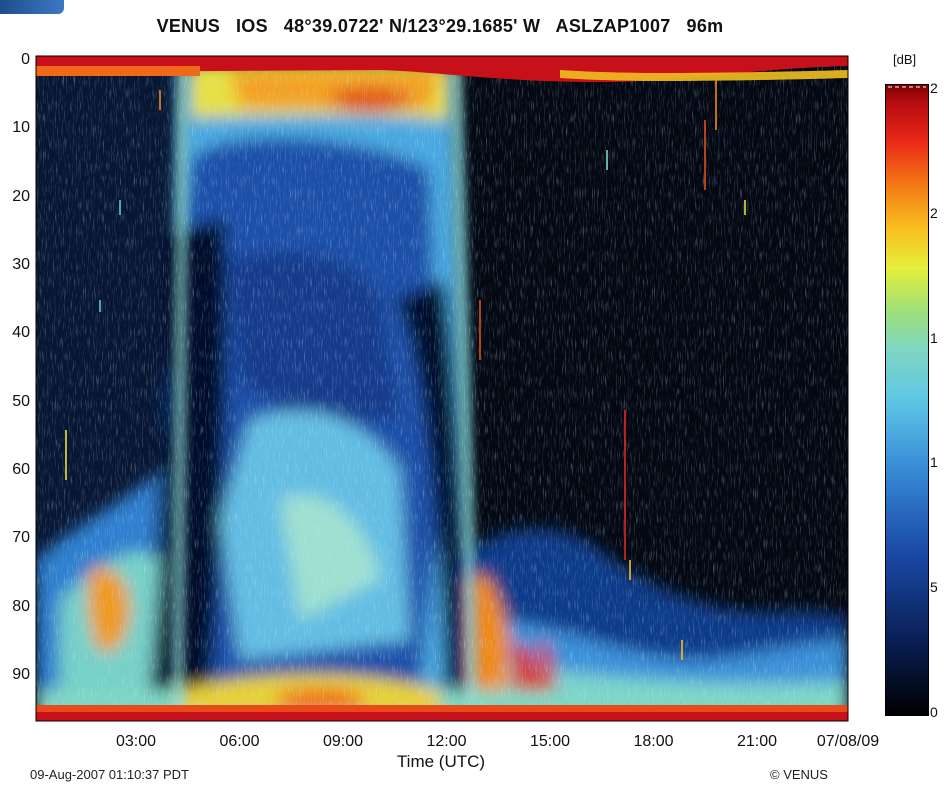  I want to click on colorbar-unit: [dB], so click(905, 59).